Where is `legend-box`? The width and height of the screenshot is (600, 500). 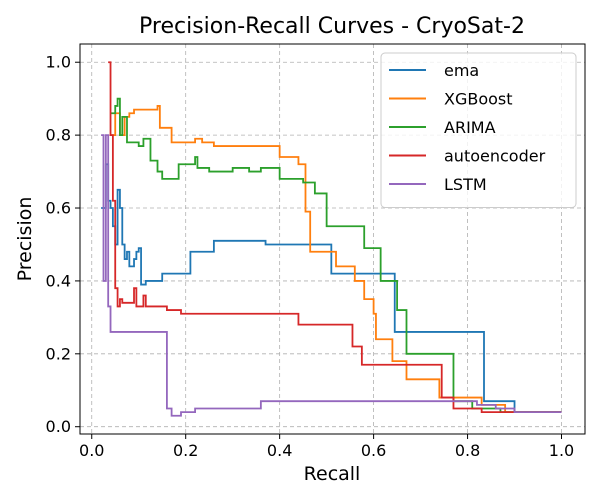
legend-box is located at coordinates (478, 130).